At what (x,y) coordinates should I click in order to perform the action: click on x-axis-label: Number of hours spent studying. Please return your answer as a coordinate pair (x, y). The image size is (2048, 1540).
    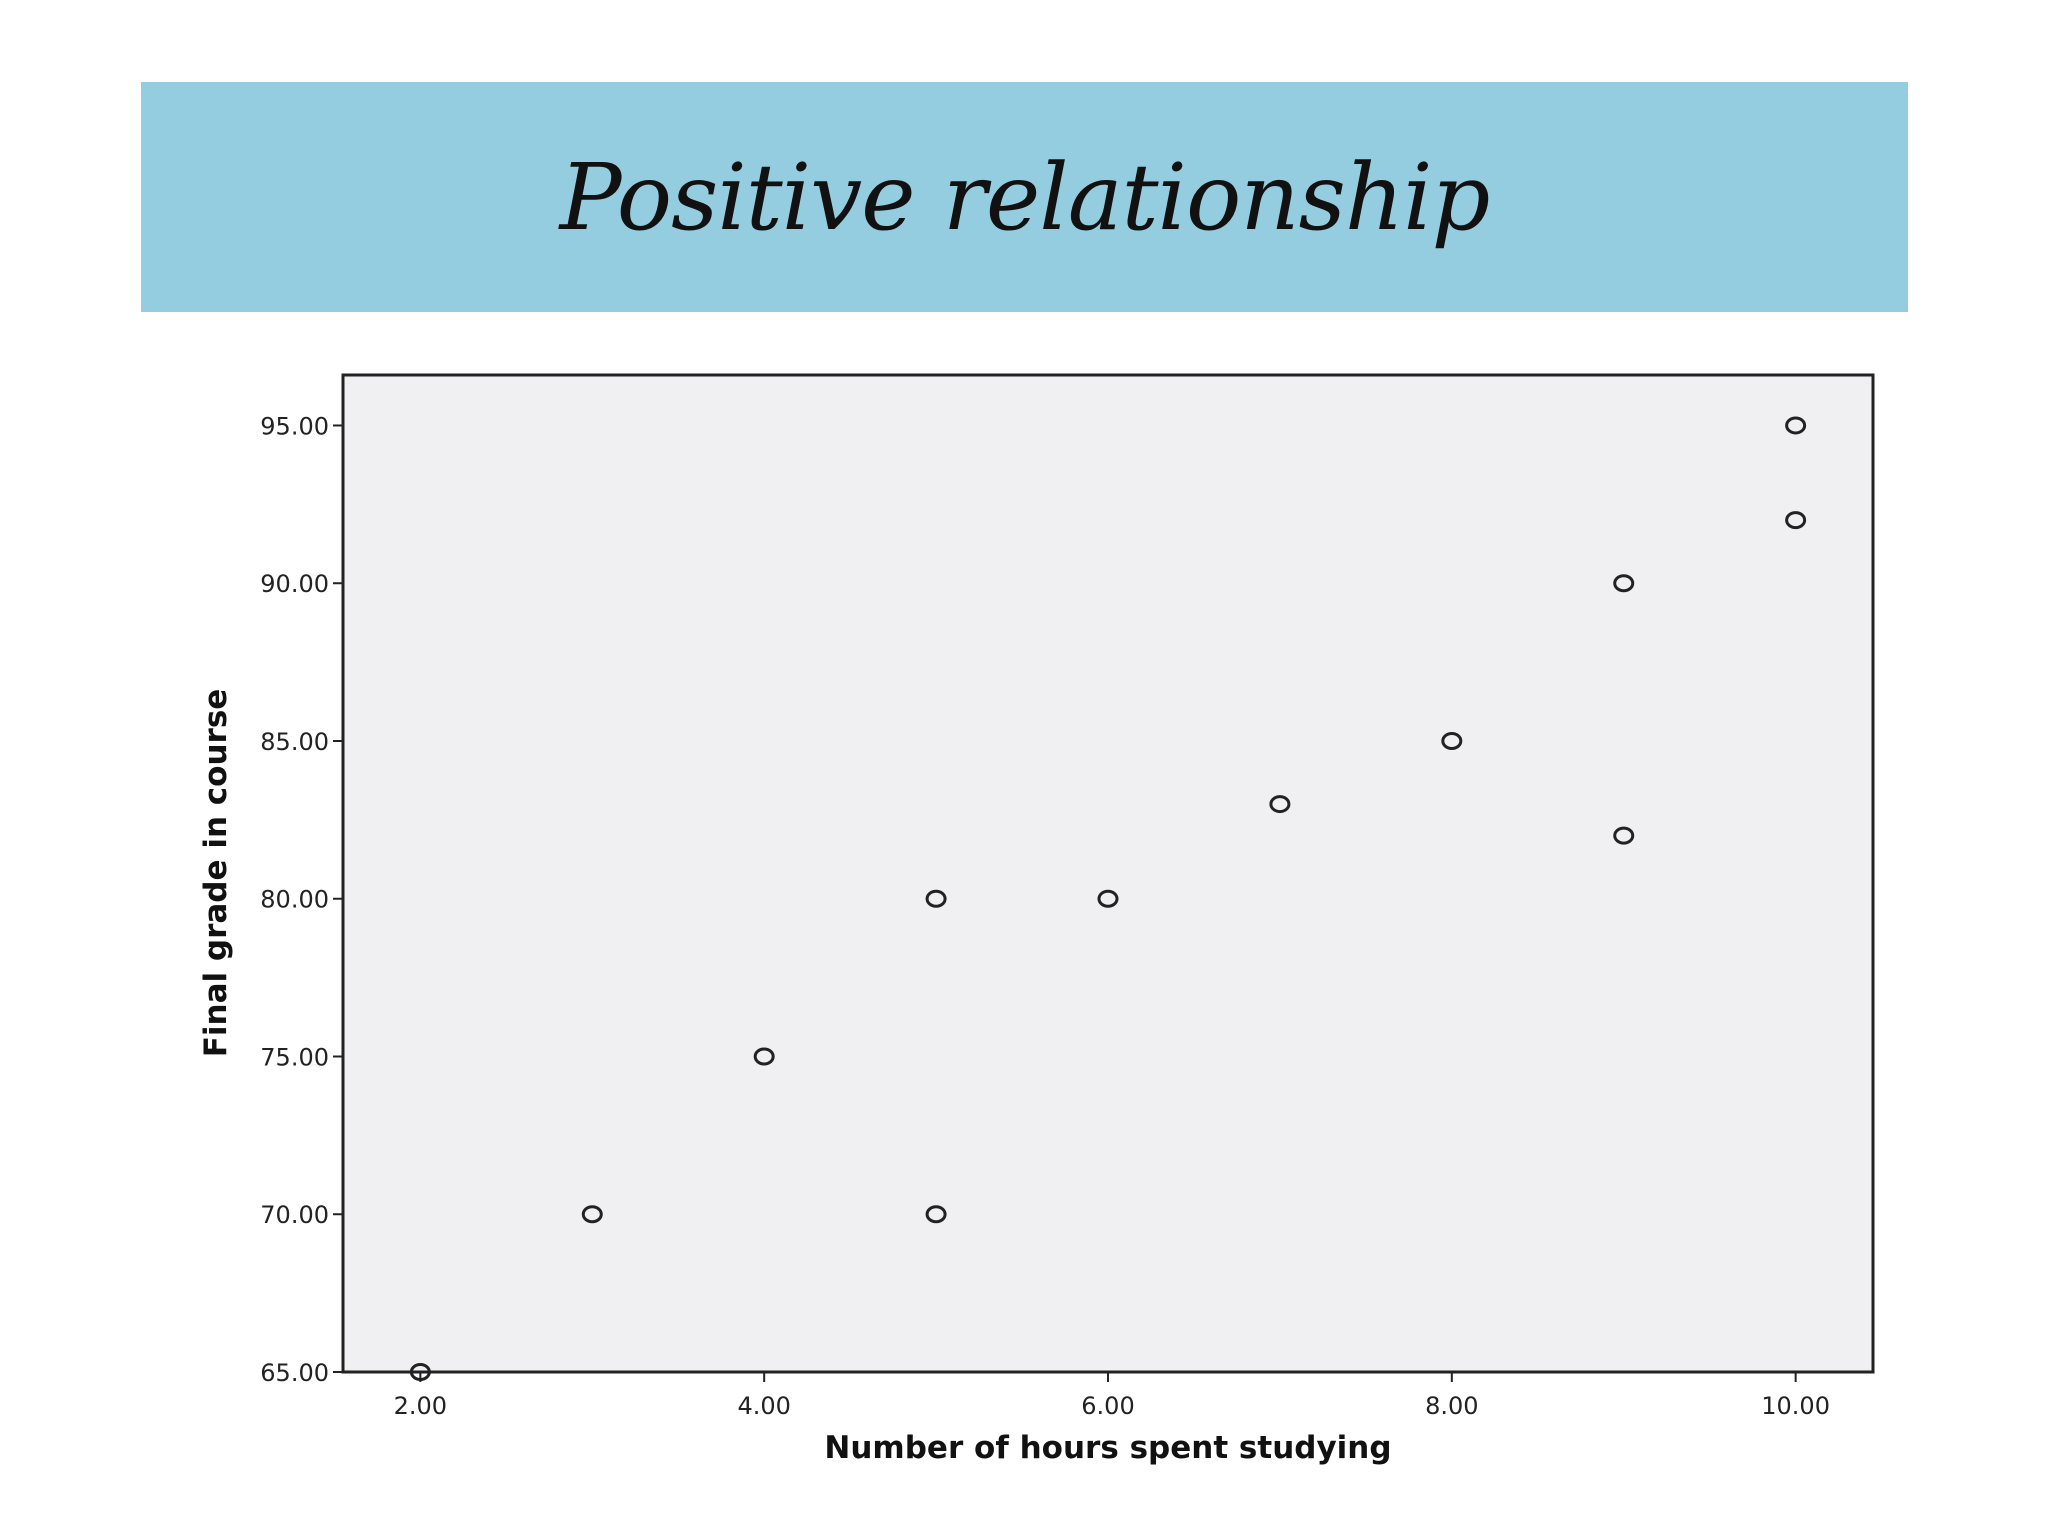
    Looking at the image, I should click on (1107, 1448).